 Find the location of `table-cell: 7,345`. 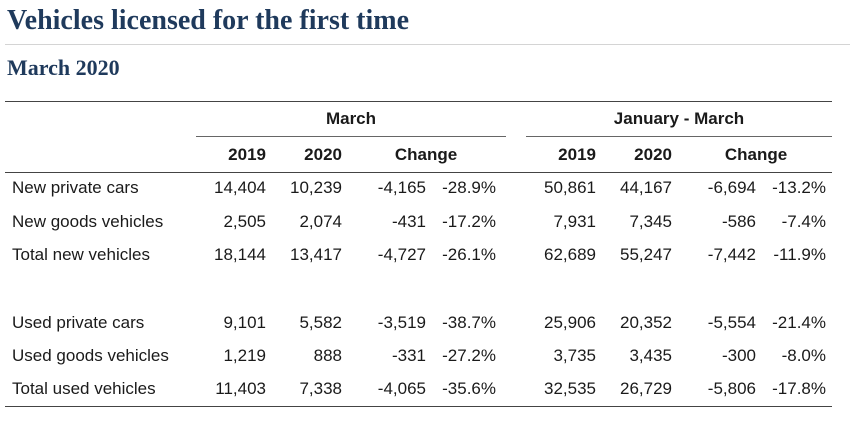

table-cell: 7,345 is located at coordinates (650, 221).